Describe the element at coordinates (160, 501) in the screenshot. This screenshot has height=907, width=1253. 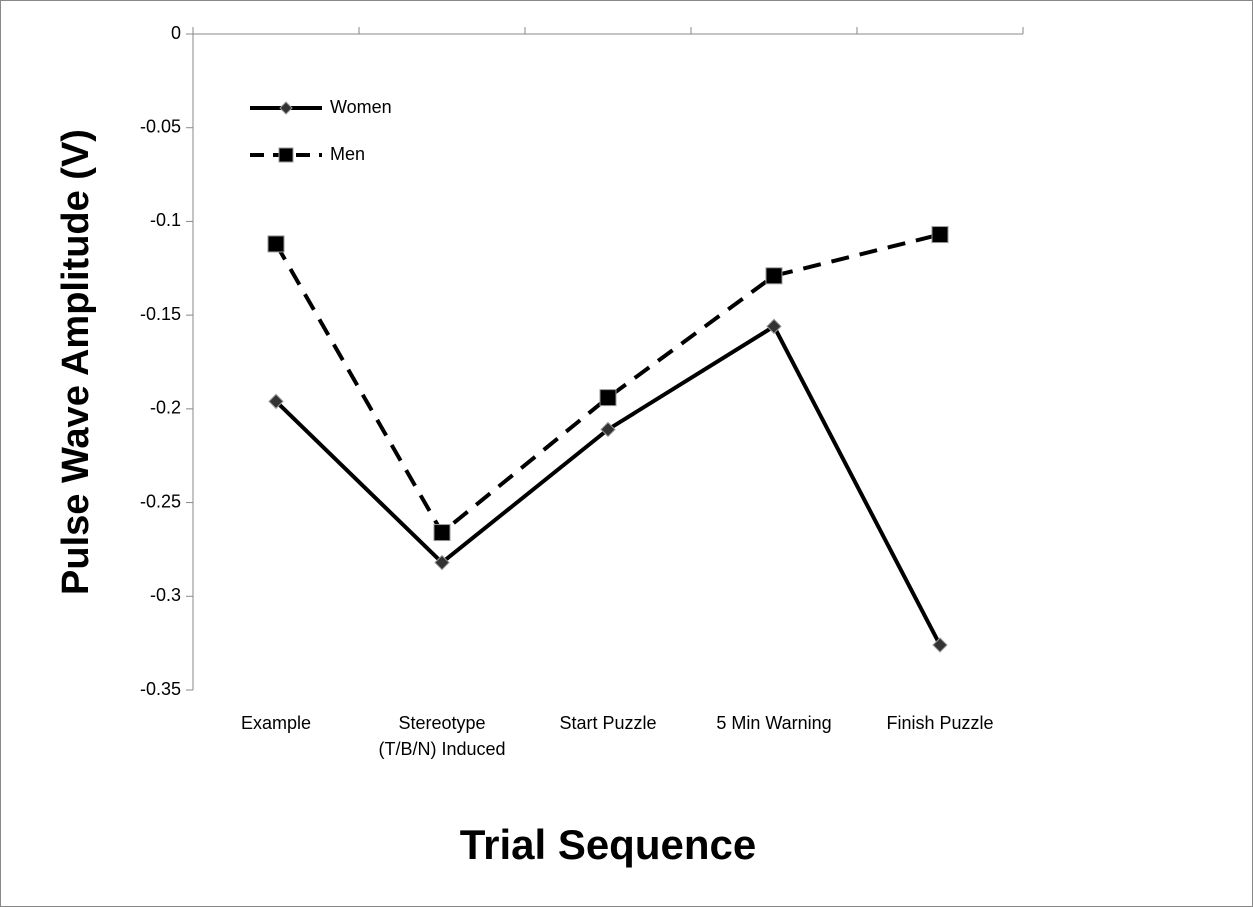
I see `y-tick-label: -0.25` at that location.